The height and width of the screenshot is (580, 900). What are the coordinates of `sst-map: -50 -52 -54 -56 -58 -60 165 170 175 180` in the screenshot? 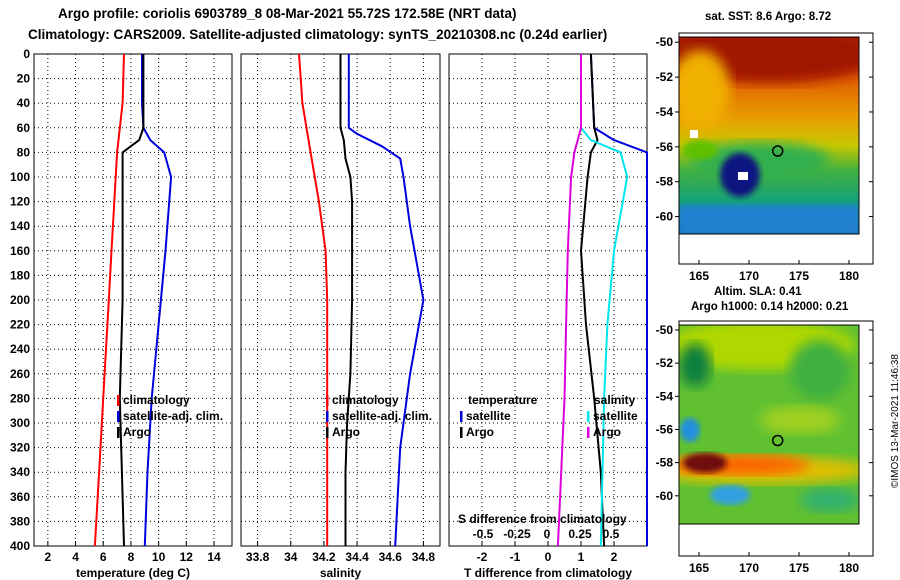 It's located at (765, 157).